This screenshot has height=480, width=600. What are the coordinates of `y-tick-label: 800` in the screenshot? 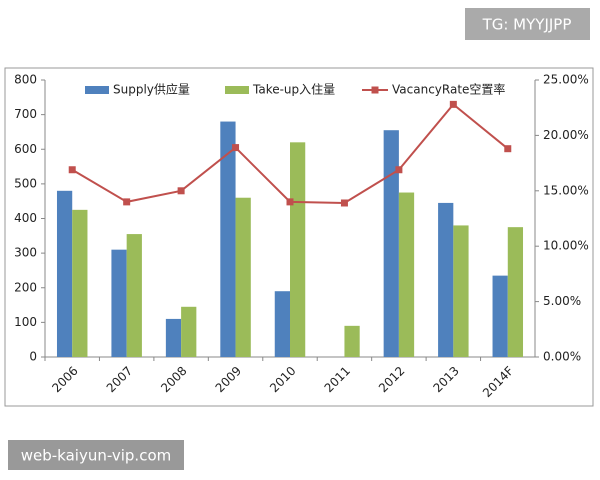 It's located at (25, 80).